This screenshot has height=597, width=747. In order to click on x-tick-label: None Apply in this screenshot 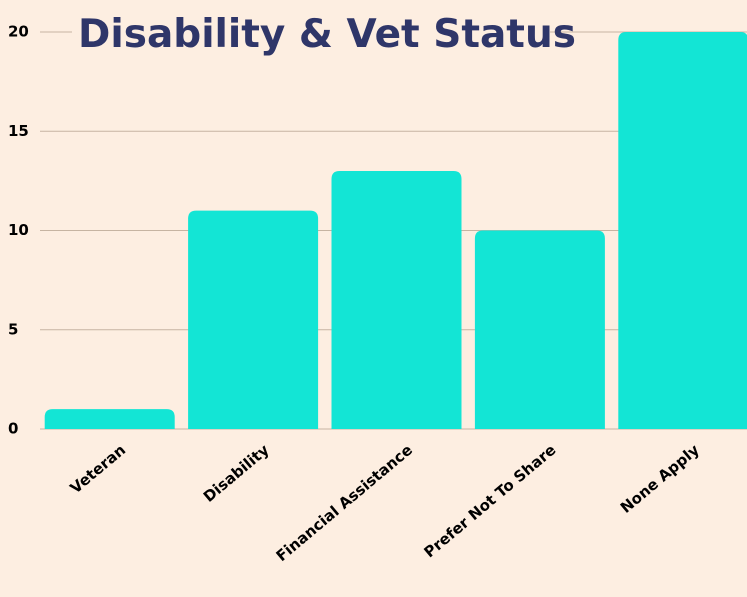, I will do `click(660, 479)`.